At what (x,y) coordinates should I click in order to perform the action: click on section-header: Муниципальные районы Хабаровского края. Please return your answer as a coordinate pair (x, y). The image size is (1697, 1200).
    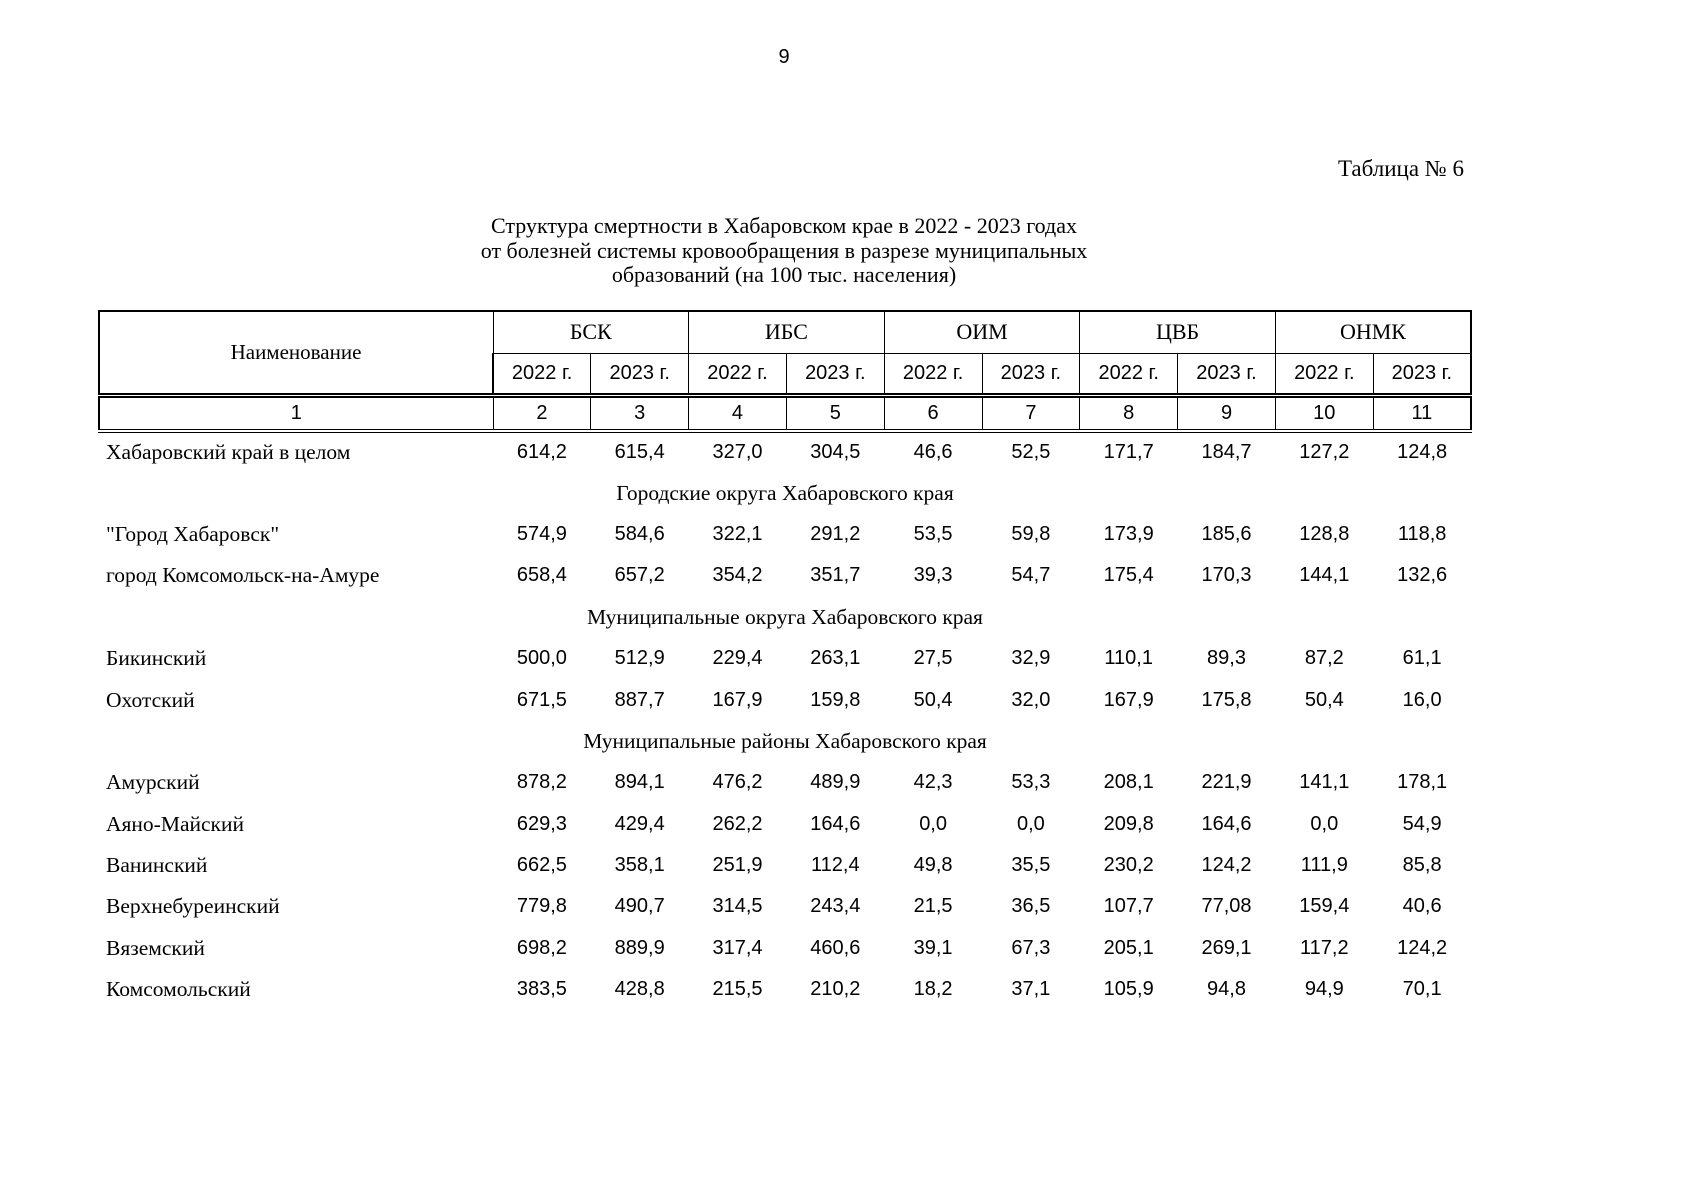
    Looking at the image, I should click on (785, 740).